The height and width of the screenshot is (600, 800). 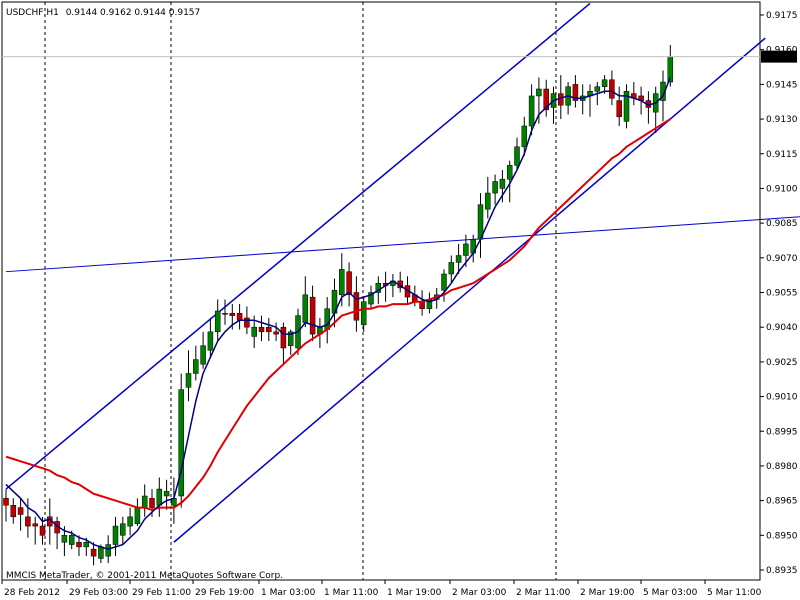 I want to click on chart-header: USDCHF,H1 0.9144 0.9162 0.9144 0.9157, so click(x=103, y=13).